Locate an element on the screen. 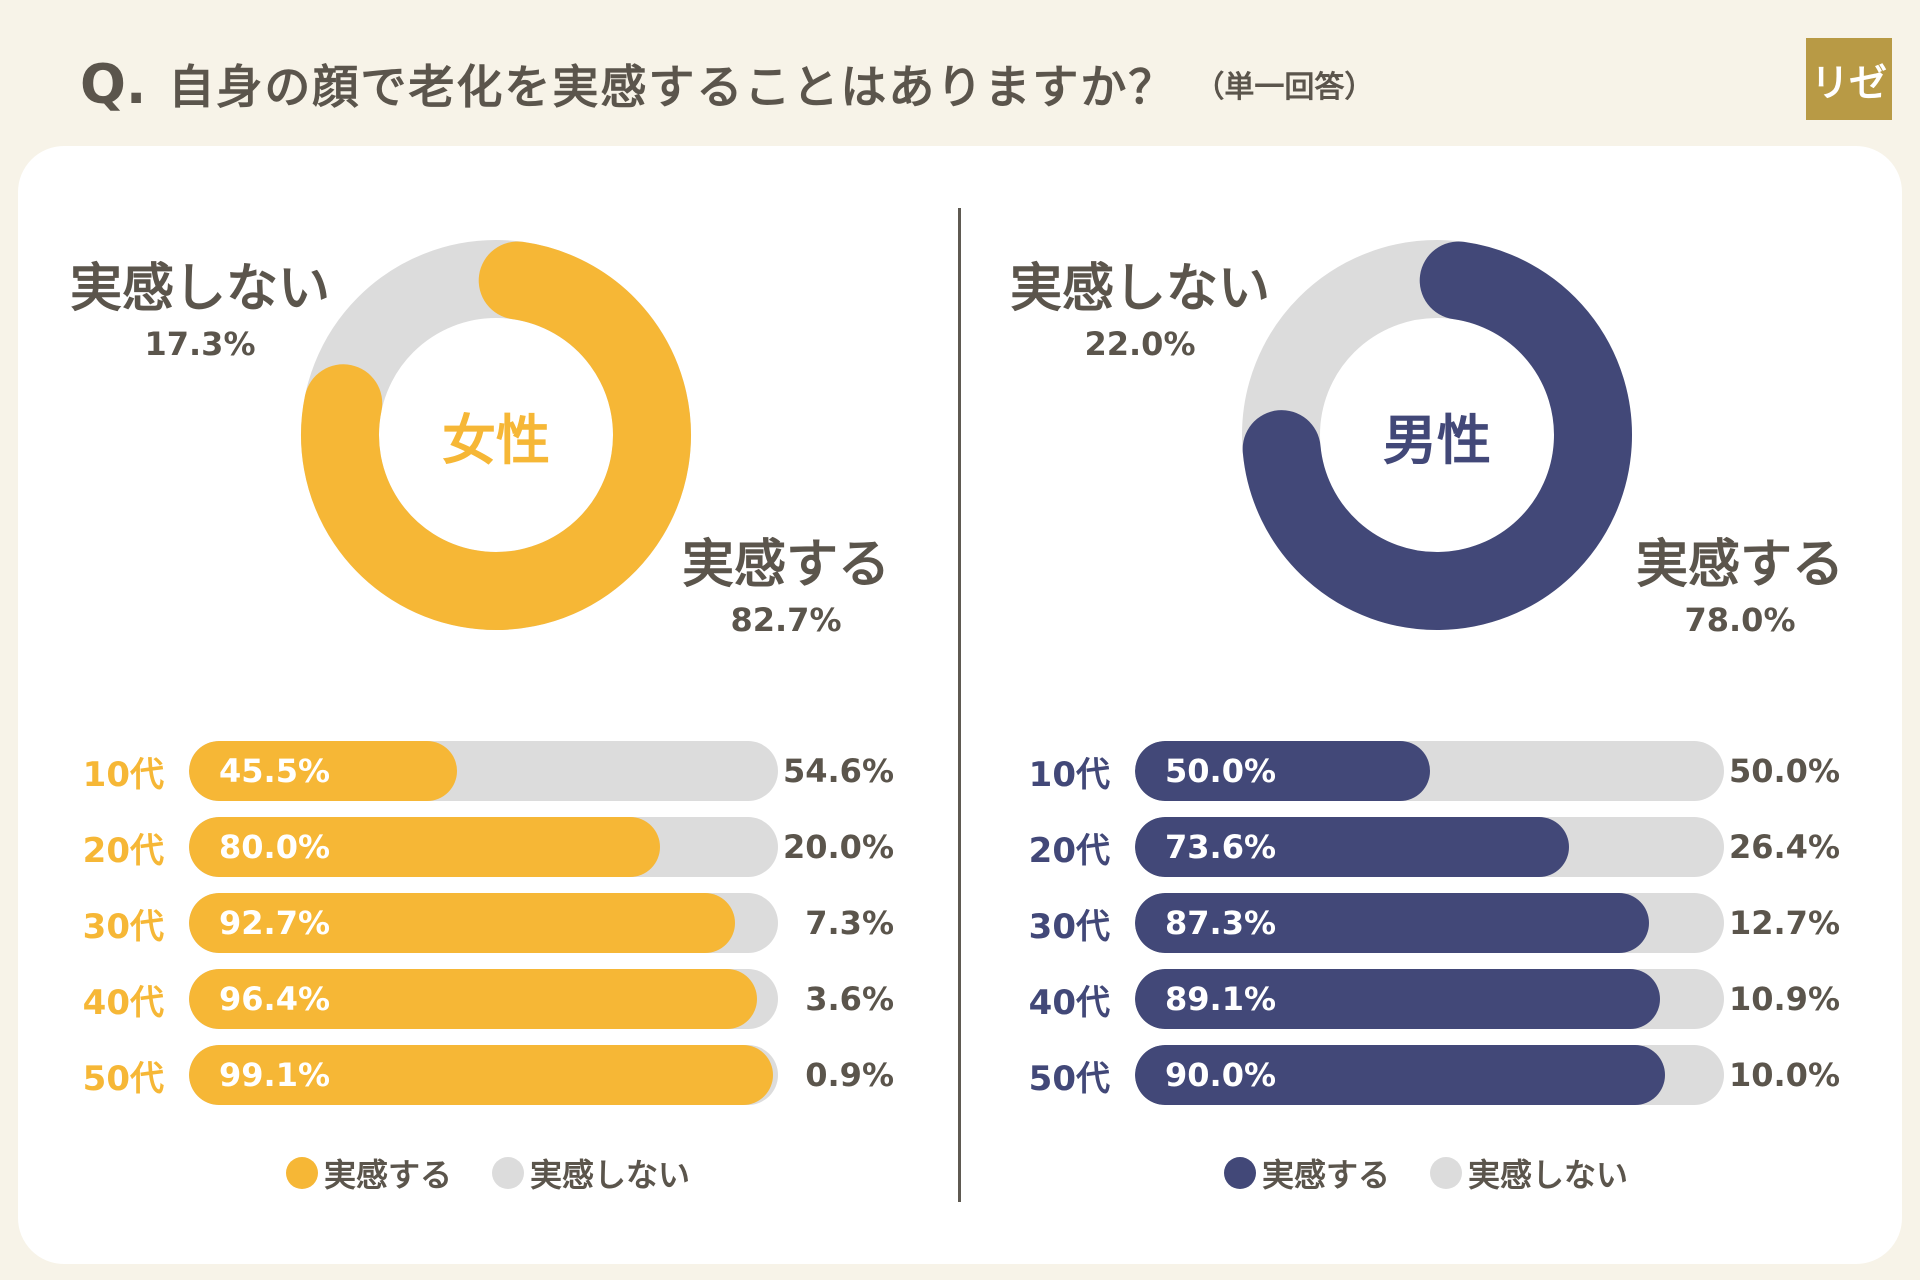 The width and height of the screenshot is (1920, 1280). male-bar-track: 73.6% is located at coordinates (1429, 847).